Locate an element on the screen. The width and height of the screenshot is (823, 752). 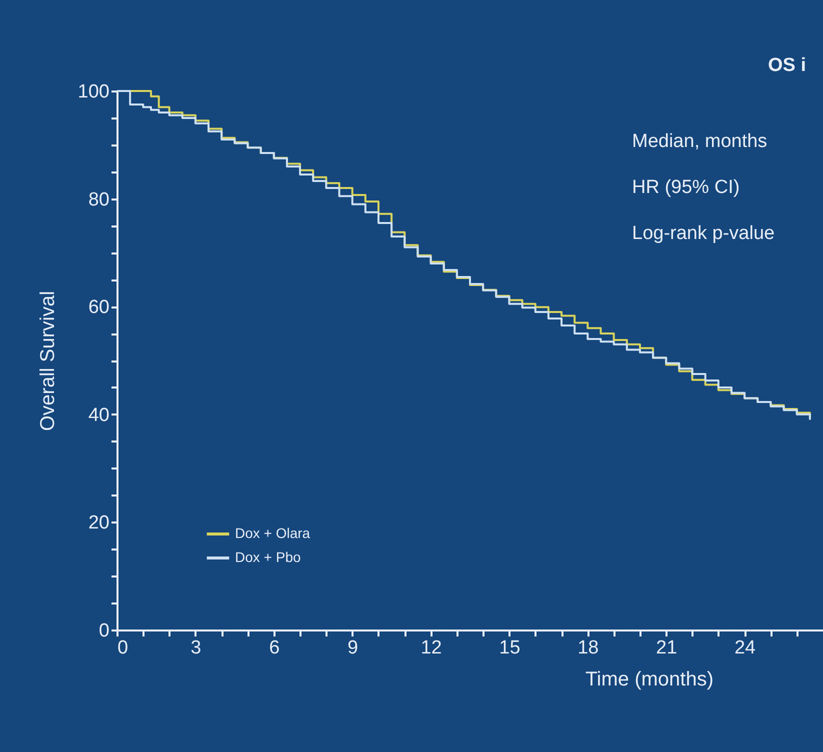
x-tick-label: 24 is located at coordinates (745, 648).